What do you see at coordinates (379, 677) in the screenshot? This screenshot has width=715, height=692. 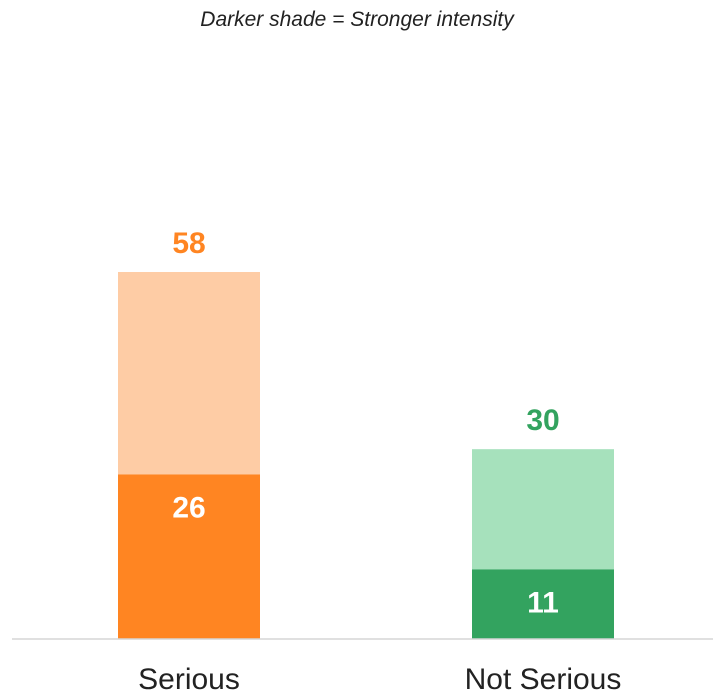 I see `category-labels: Serious Not Serious` at bounding box center [379, 677].